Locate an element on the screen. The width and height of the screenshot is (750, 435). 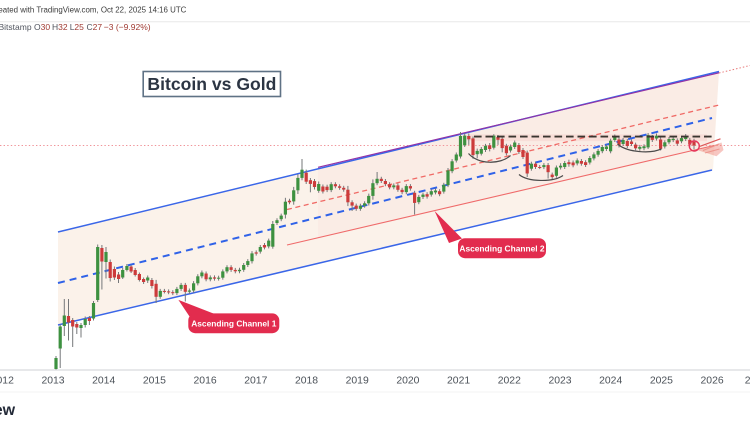
svg-text: O30 is located at coordinates (42, 27).